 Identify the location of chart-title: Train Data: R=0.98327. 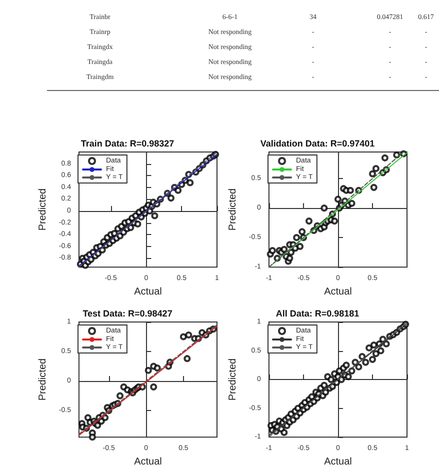
(127, 143).